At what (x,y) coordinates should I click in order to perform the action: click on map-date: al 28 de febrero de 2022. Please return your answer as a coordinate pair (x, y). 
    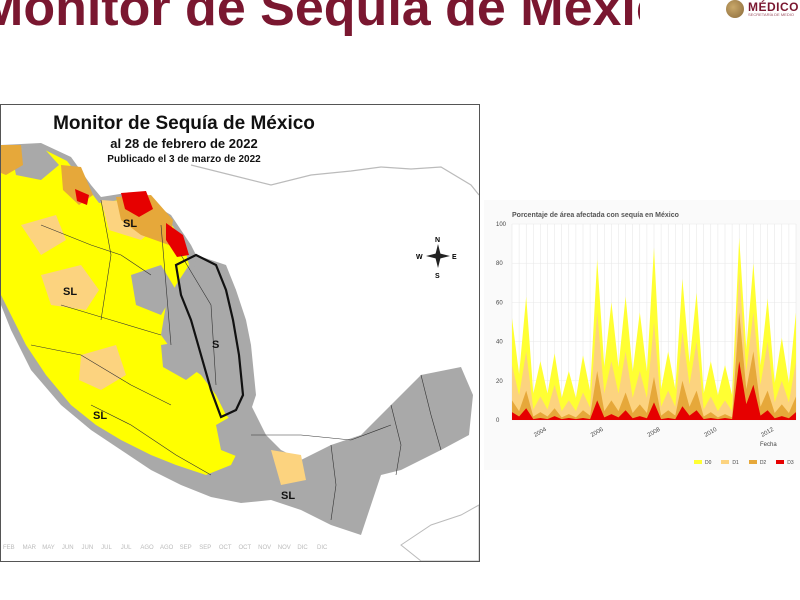
    Looking at the image, I should click on (184, 143).